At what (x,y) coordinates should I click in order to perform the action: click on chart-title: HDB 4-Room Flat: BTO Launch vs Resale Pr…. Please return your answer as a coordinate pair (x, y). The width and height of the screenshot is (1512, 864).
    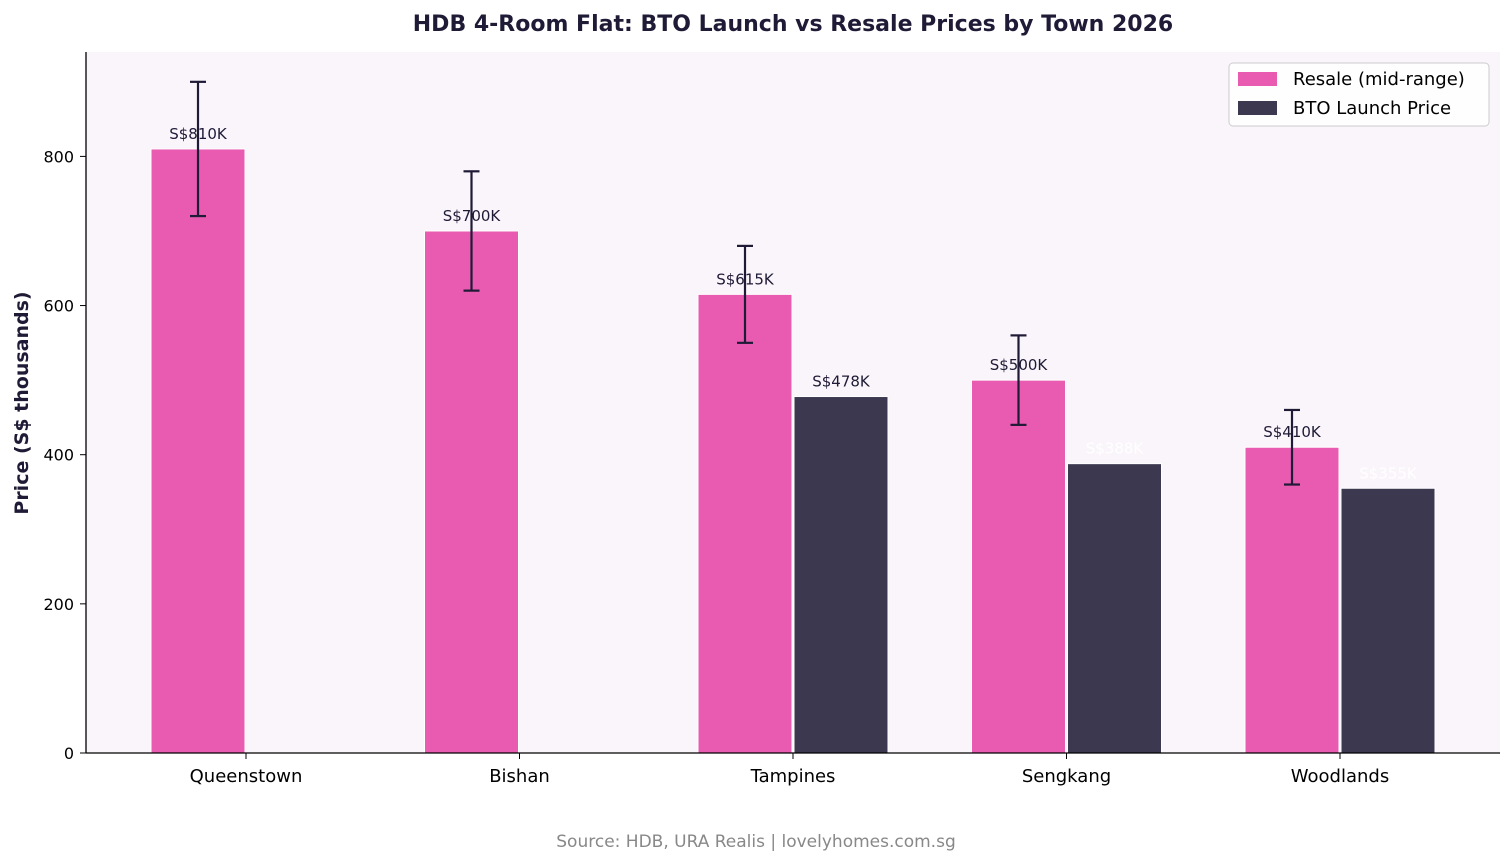
    Looking at the image, I should click on (793, 24).